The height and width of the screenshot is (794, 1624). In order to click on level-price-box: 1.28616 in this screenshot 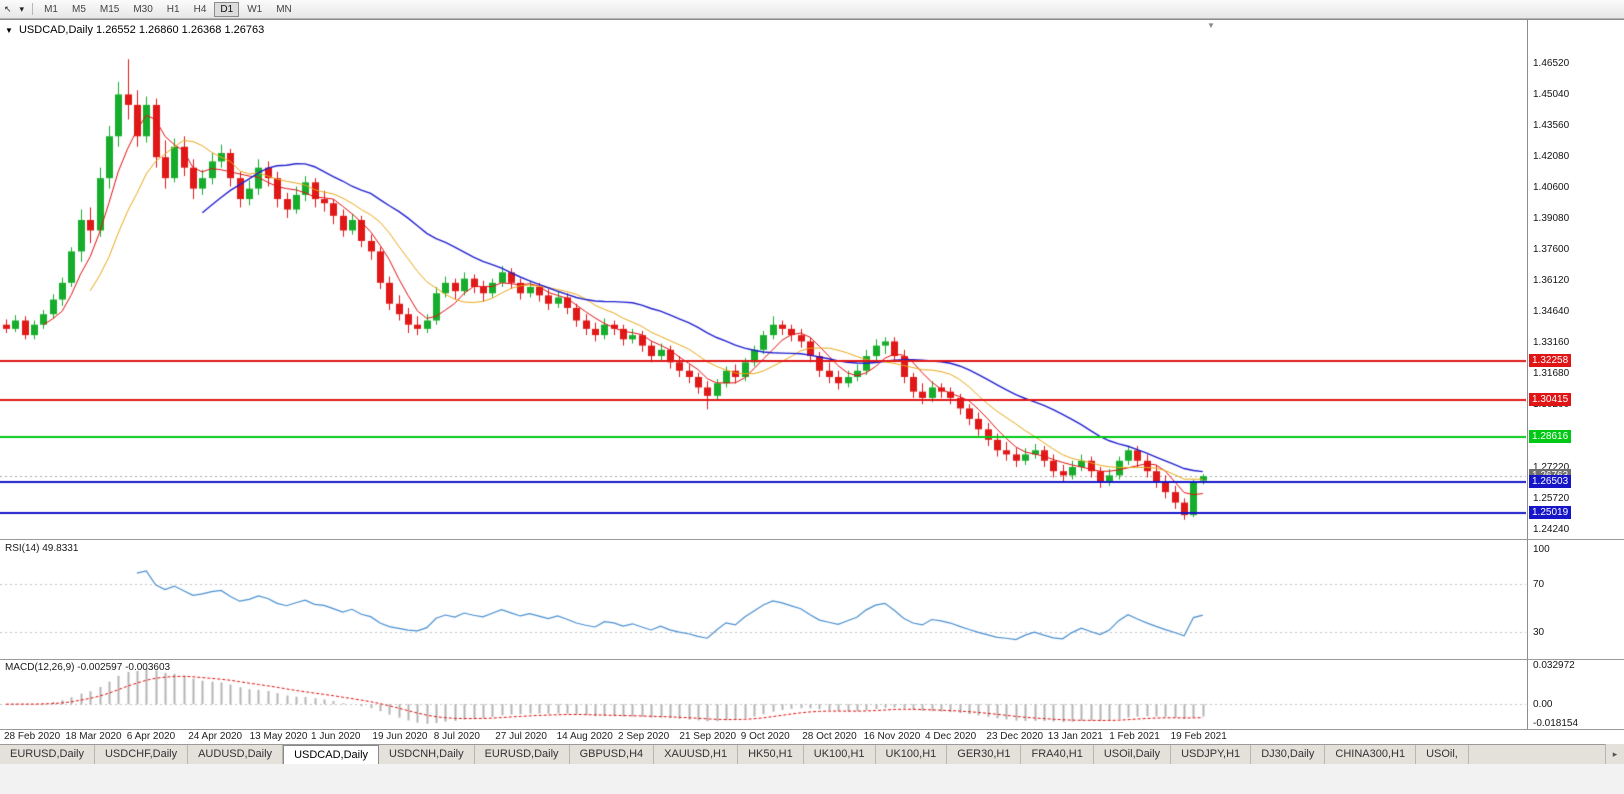, I will do `click(1550, 437)`.